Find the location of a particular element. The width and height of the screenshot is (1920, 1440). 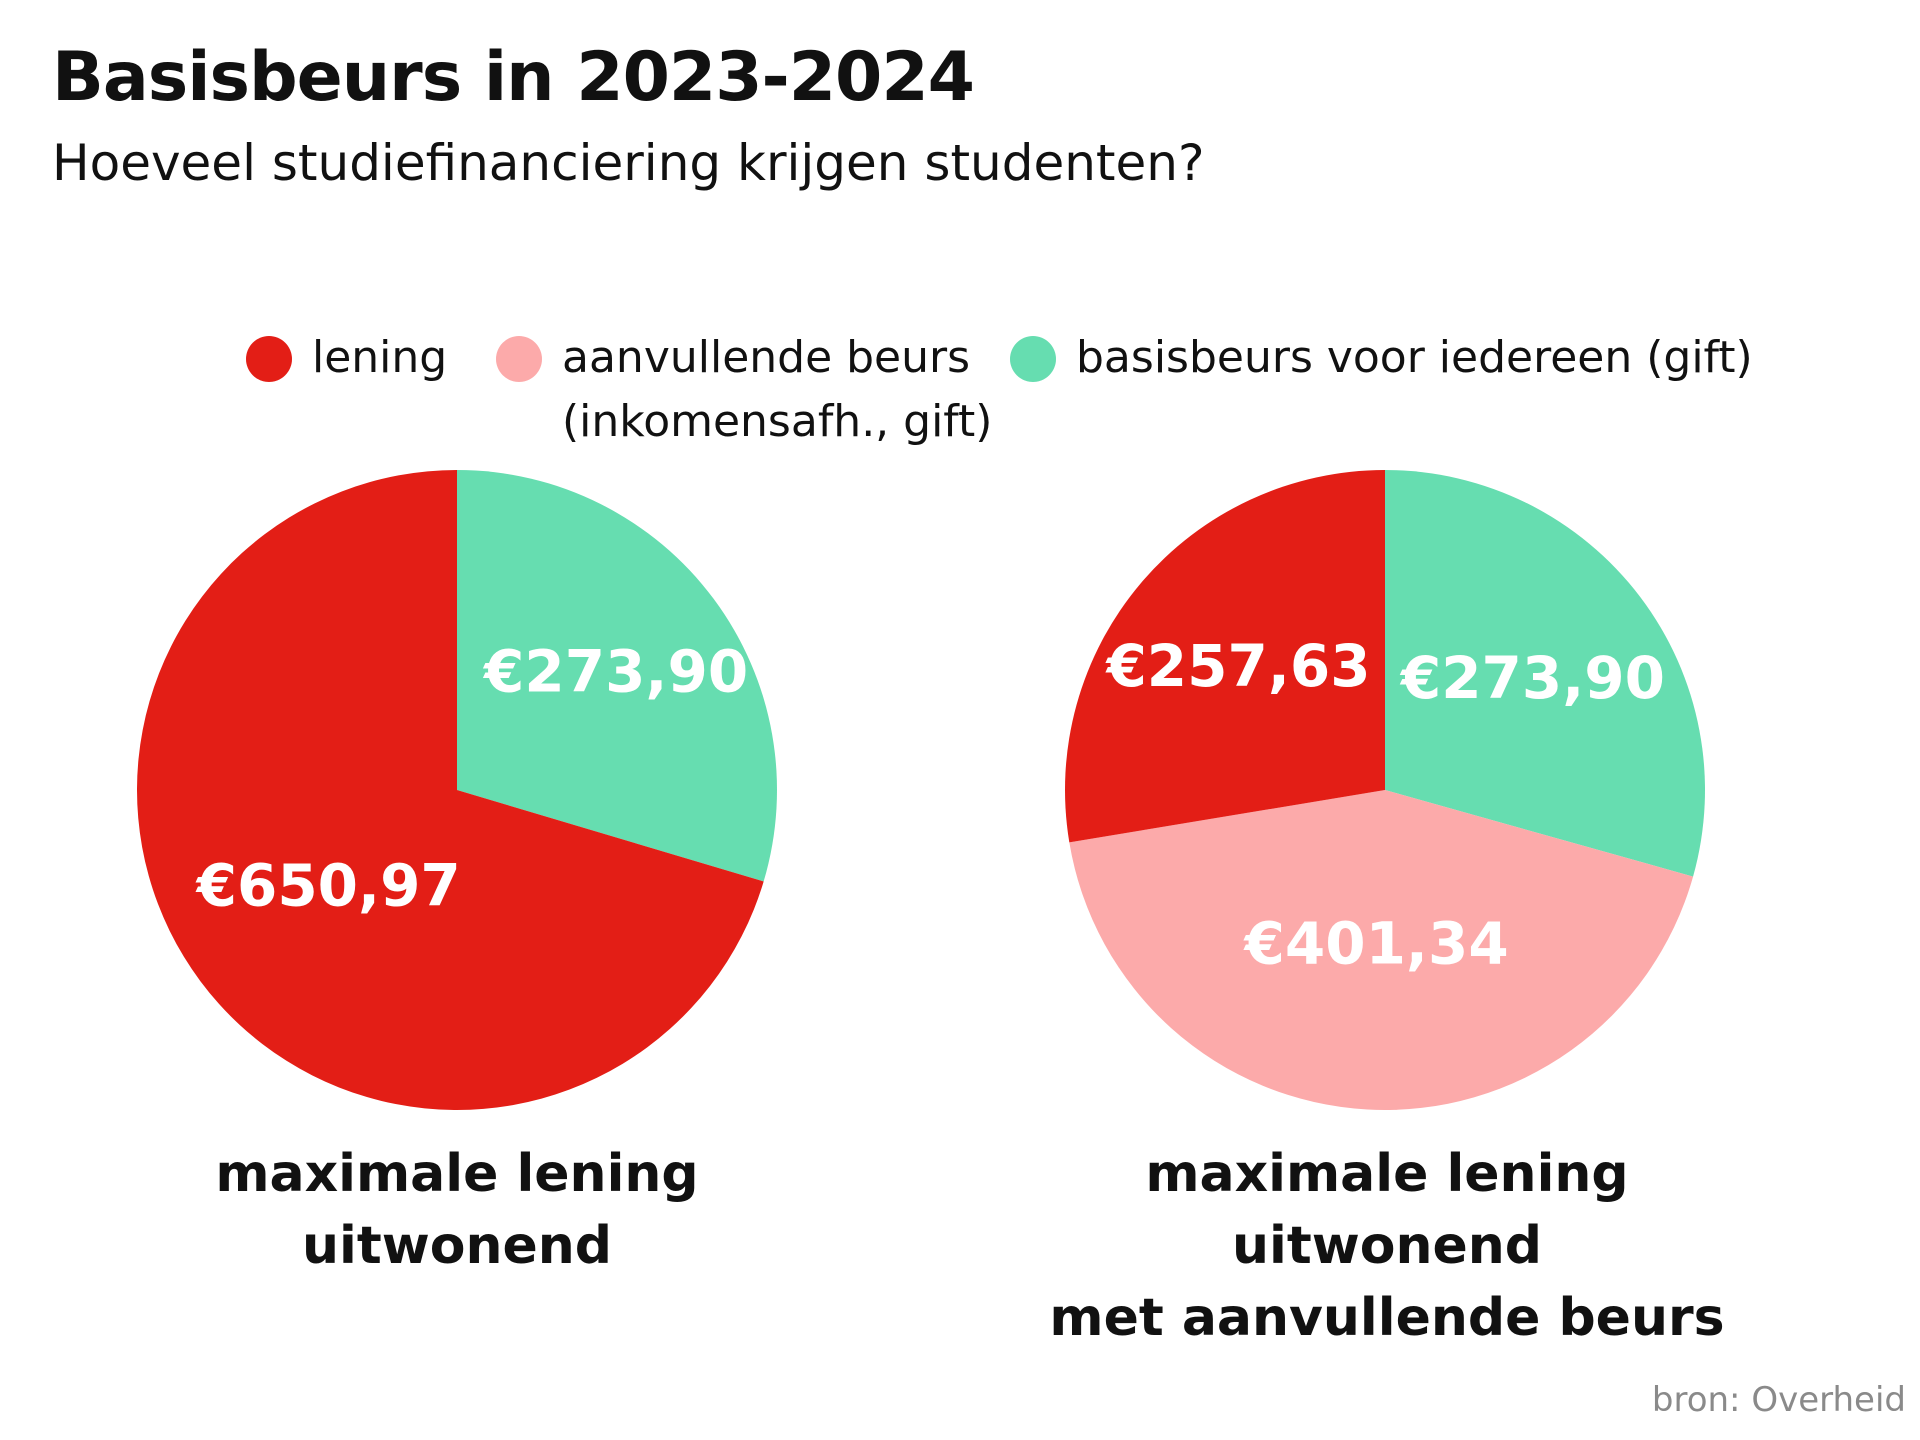

legend-item-aanvullende-beurs: aanvullende beurs (inkomensafh., gift) is located at coordinates (744, 390).